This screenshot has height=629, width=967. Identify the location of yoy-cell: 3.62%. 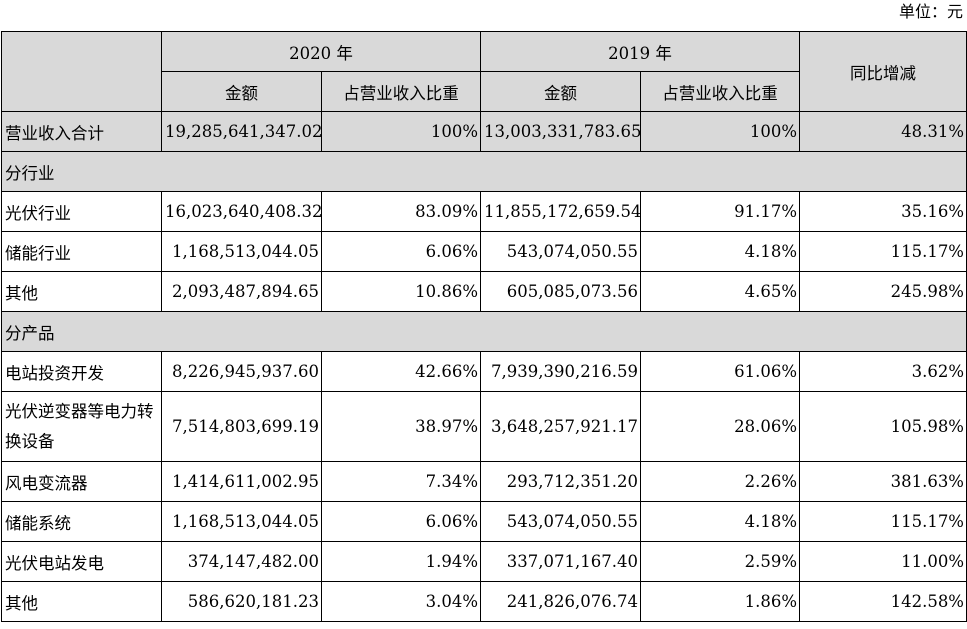
(883, 371).